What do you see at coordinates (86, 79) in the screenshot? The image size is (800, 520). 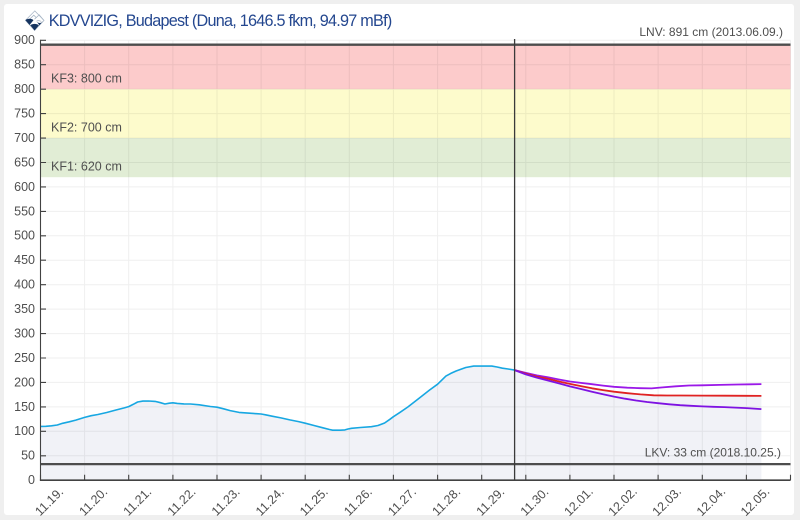 I see `svg-text: KF3: 800 cm` at bounding box center [86, 79].